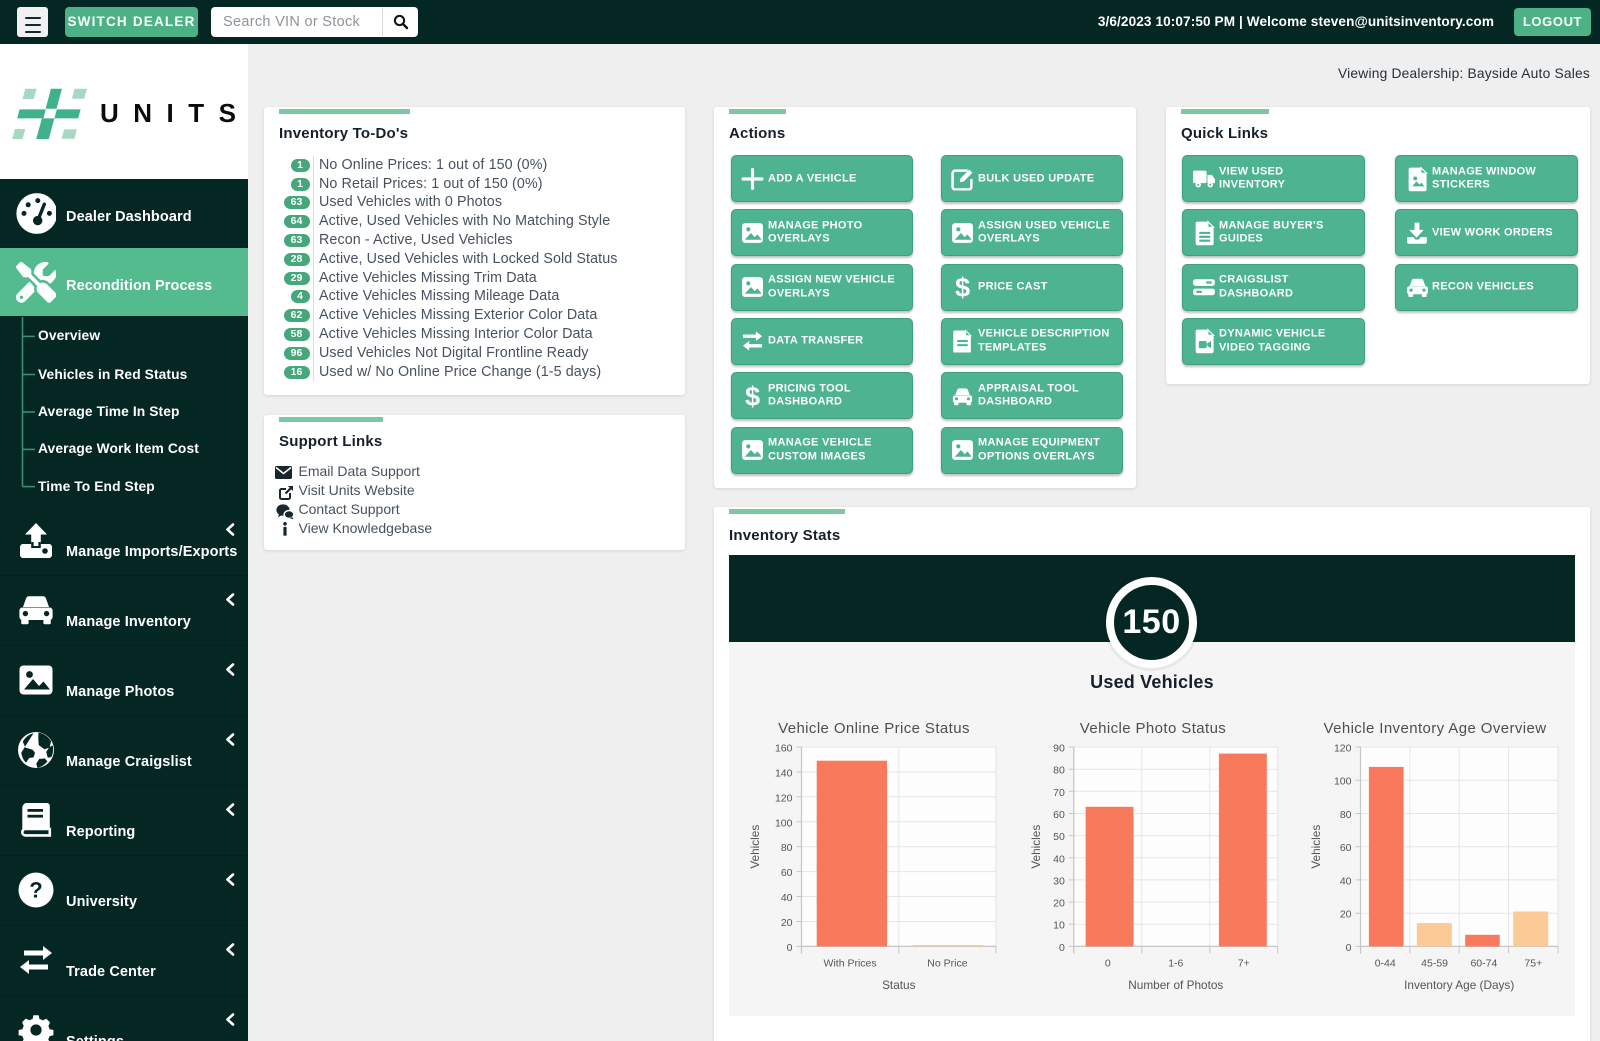 This screenshot has width=1600, height=1041. What do you see at coordinates (1434, 963) in the screenshot?
I see `svg-text: 45-59` at bounding box center [1434, 963].